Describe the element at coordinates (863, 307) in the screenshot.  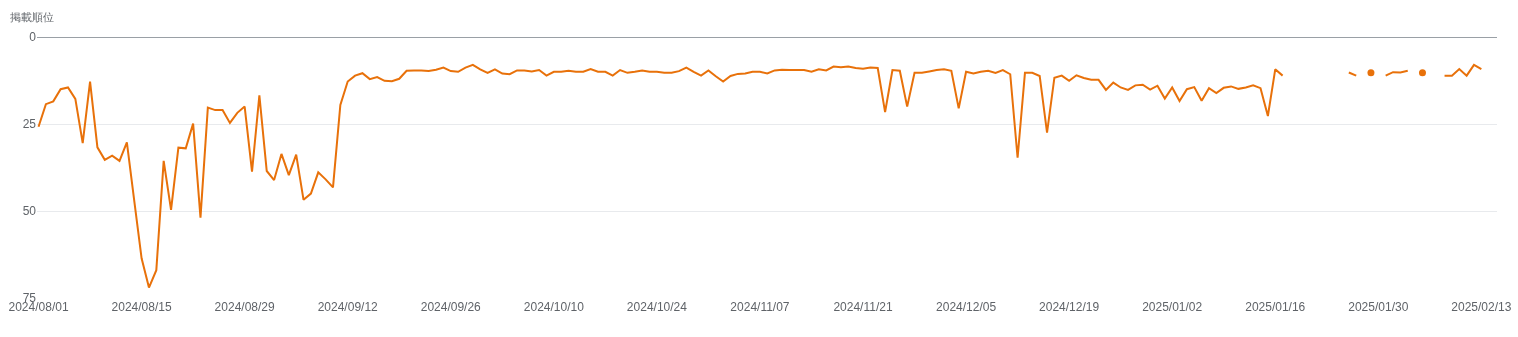
I see `x-tick-label: 2024/11/21` at that location.